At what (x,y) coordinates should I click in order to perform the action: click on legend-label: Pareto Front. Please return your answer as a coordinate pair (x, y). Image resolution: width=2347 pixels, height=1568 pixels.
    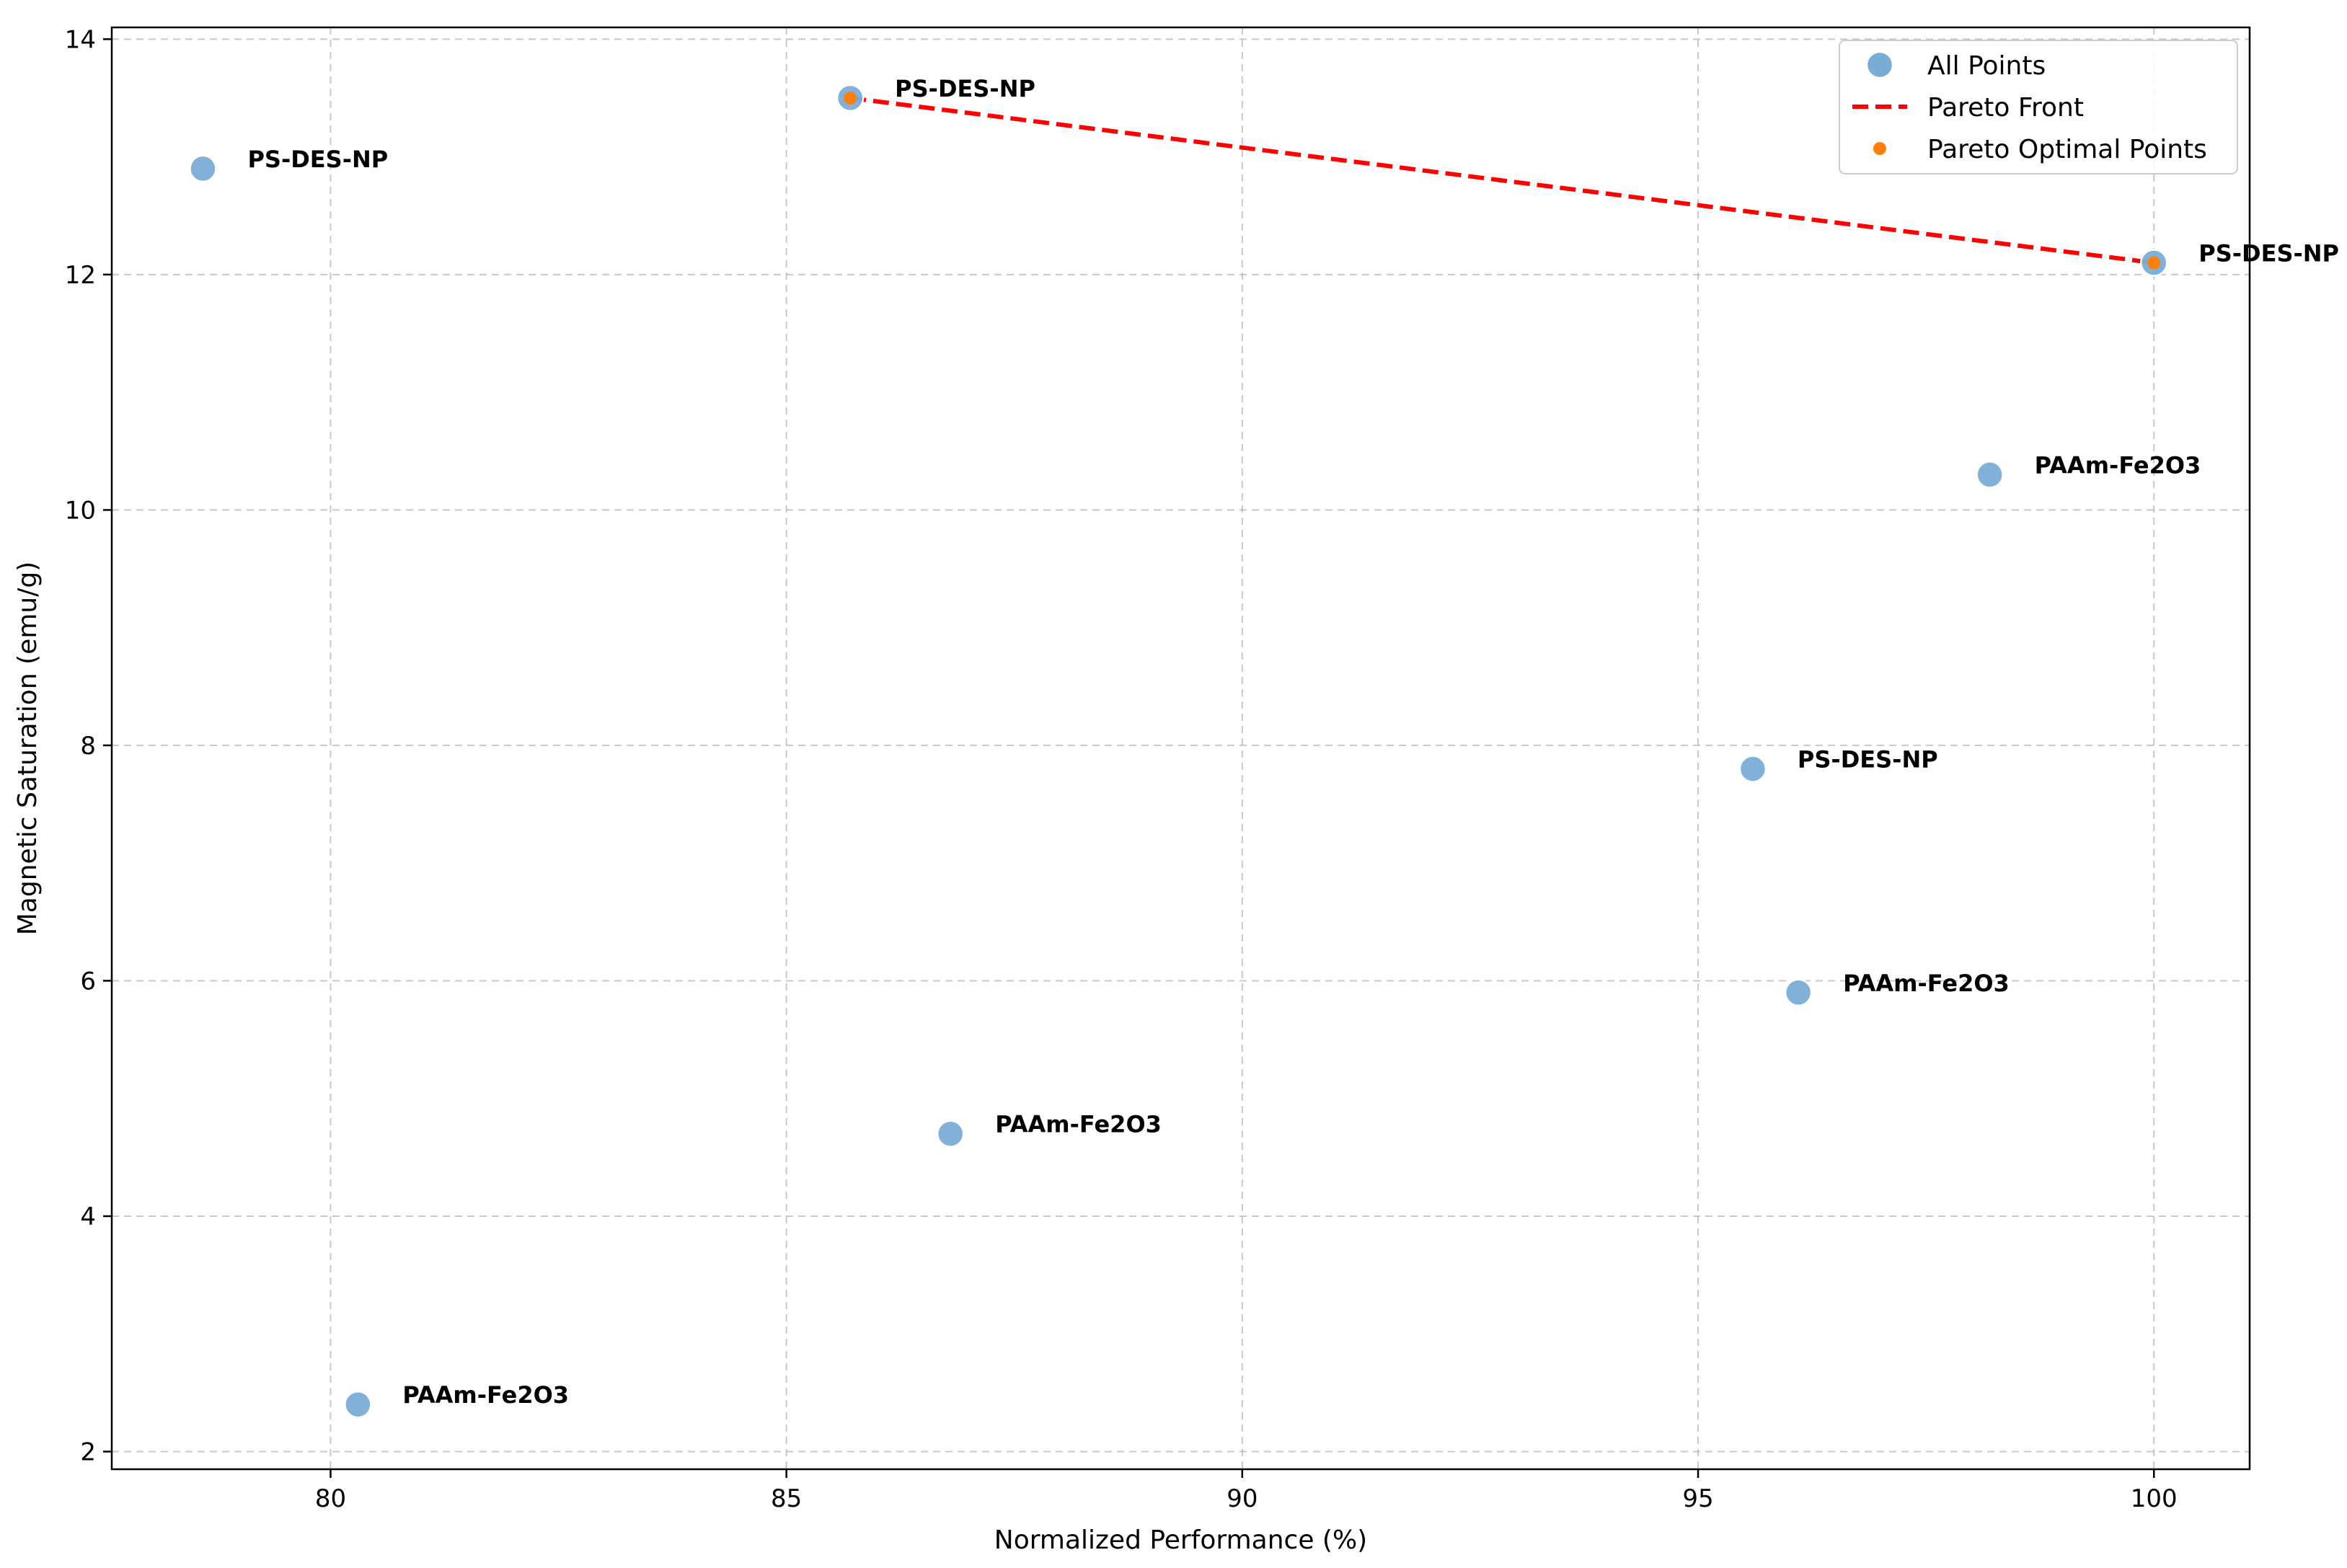
    Looking at the image, I should click on (2006, 108).